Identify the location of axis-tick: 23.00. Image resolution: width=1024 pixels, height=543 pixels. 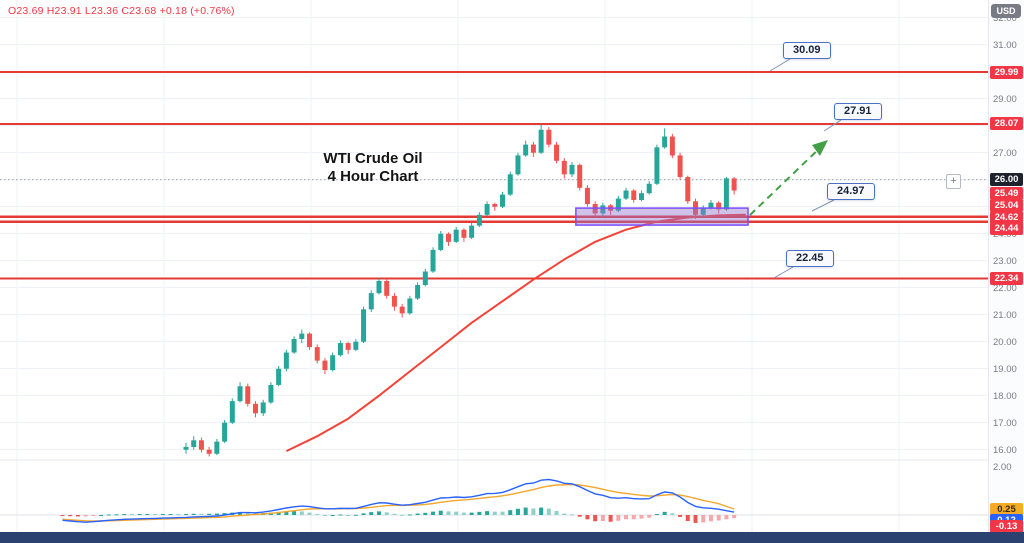
(1005, 261).